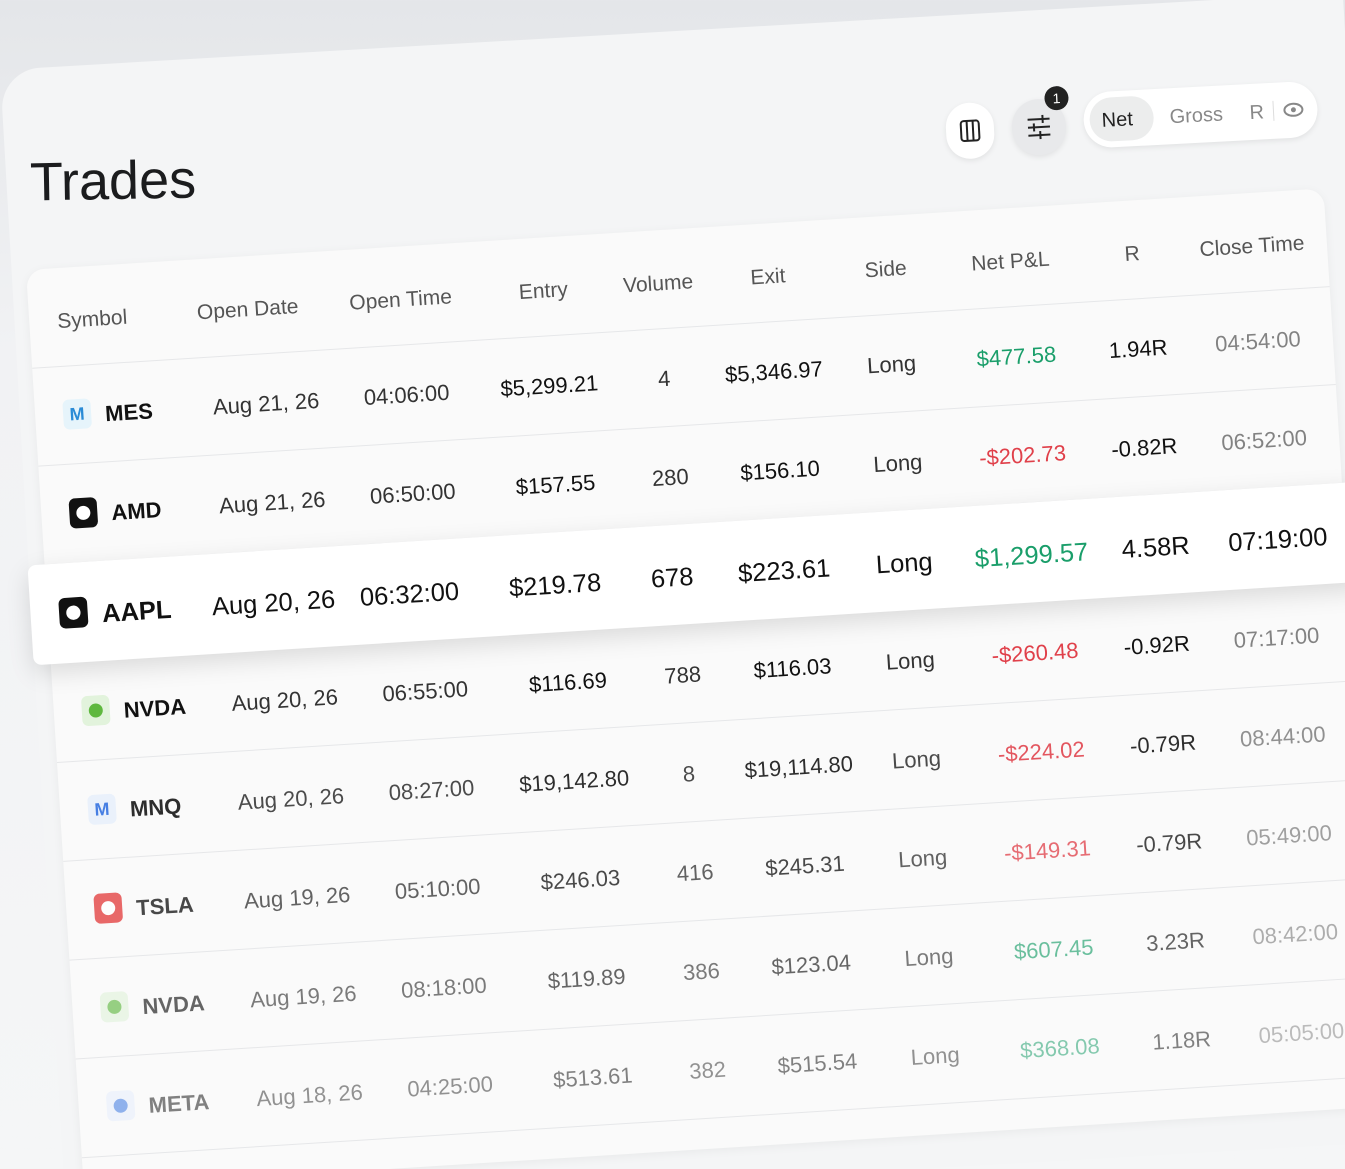  What do you see at coordinates (774, 372) in the screenshot?
I see `exit: $5,346.97` at bounding box center [774, 372].